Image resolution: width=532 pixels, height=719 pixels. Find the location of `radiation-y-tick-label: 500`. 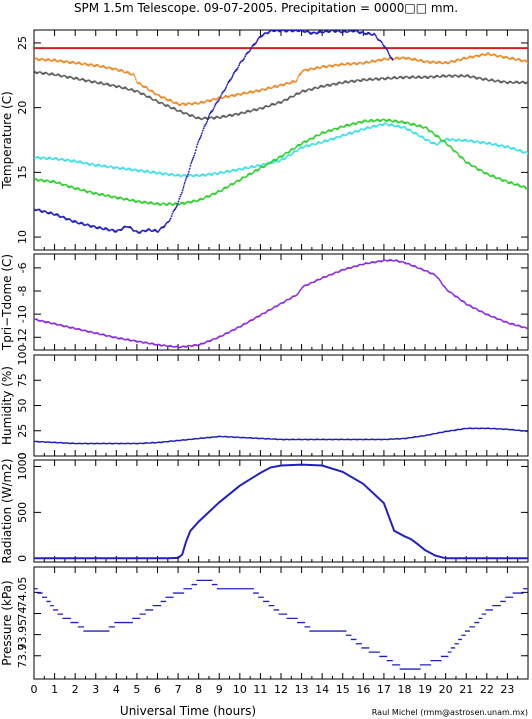

radiation-y-tick-label: 500 is located at coordinates (22, 512).